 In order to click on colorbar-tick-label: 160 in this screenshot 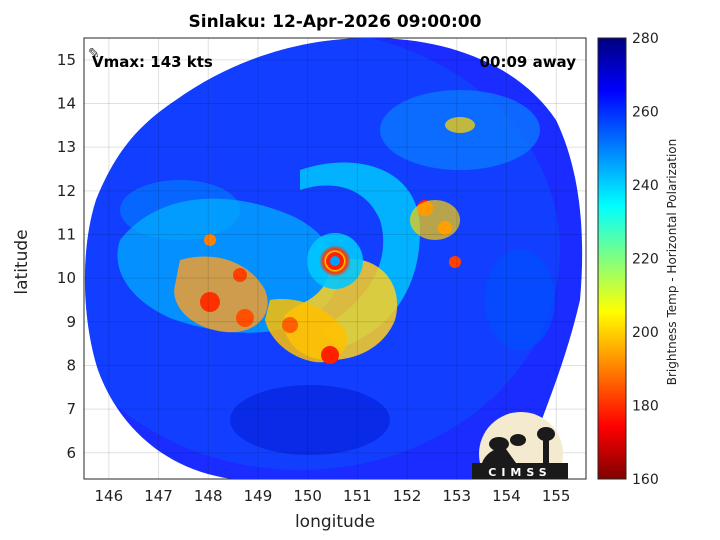, I will do `click(645, 480)`.